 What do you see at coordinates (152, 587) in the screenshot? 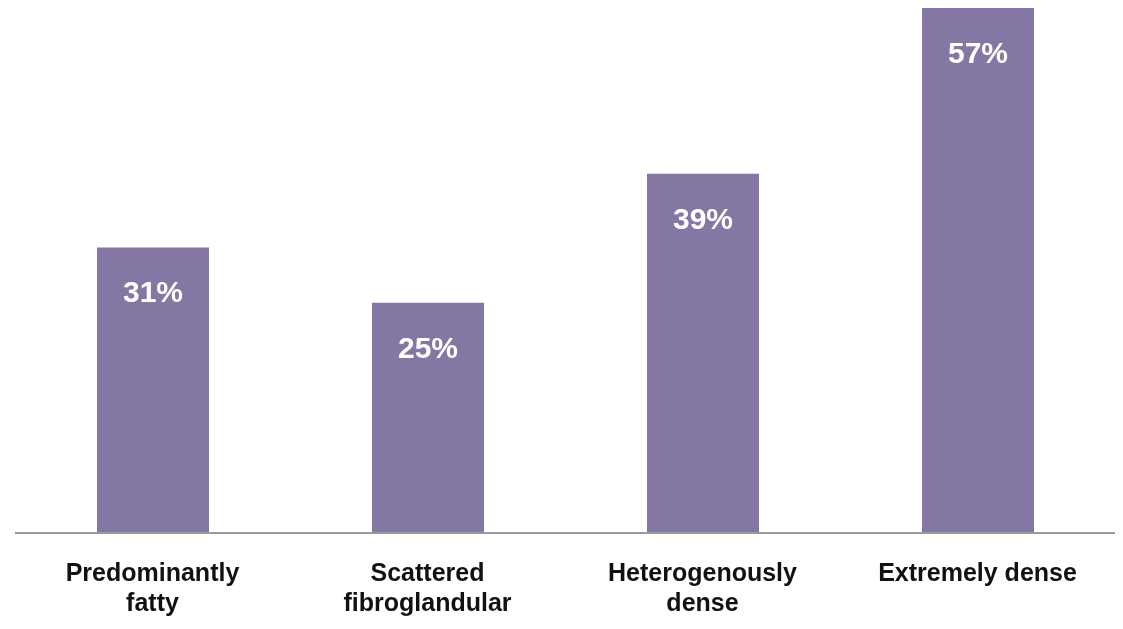
I see `x-tick-label: Predominantly fatty` at bounding box center [152, 587].